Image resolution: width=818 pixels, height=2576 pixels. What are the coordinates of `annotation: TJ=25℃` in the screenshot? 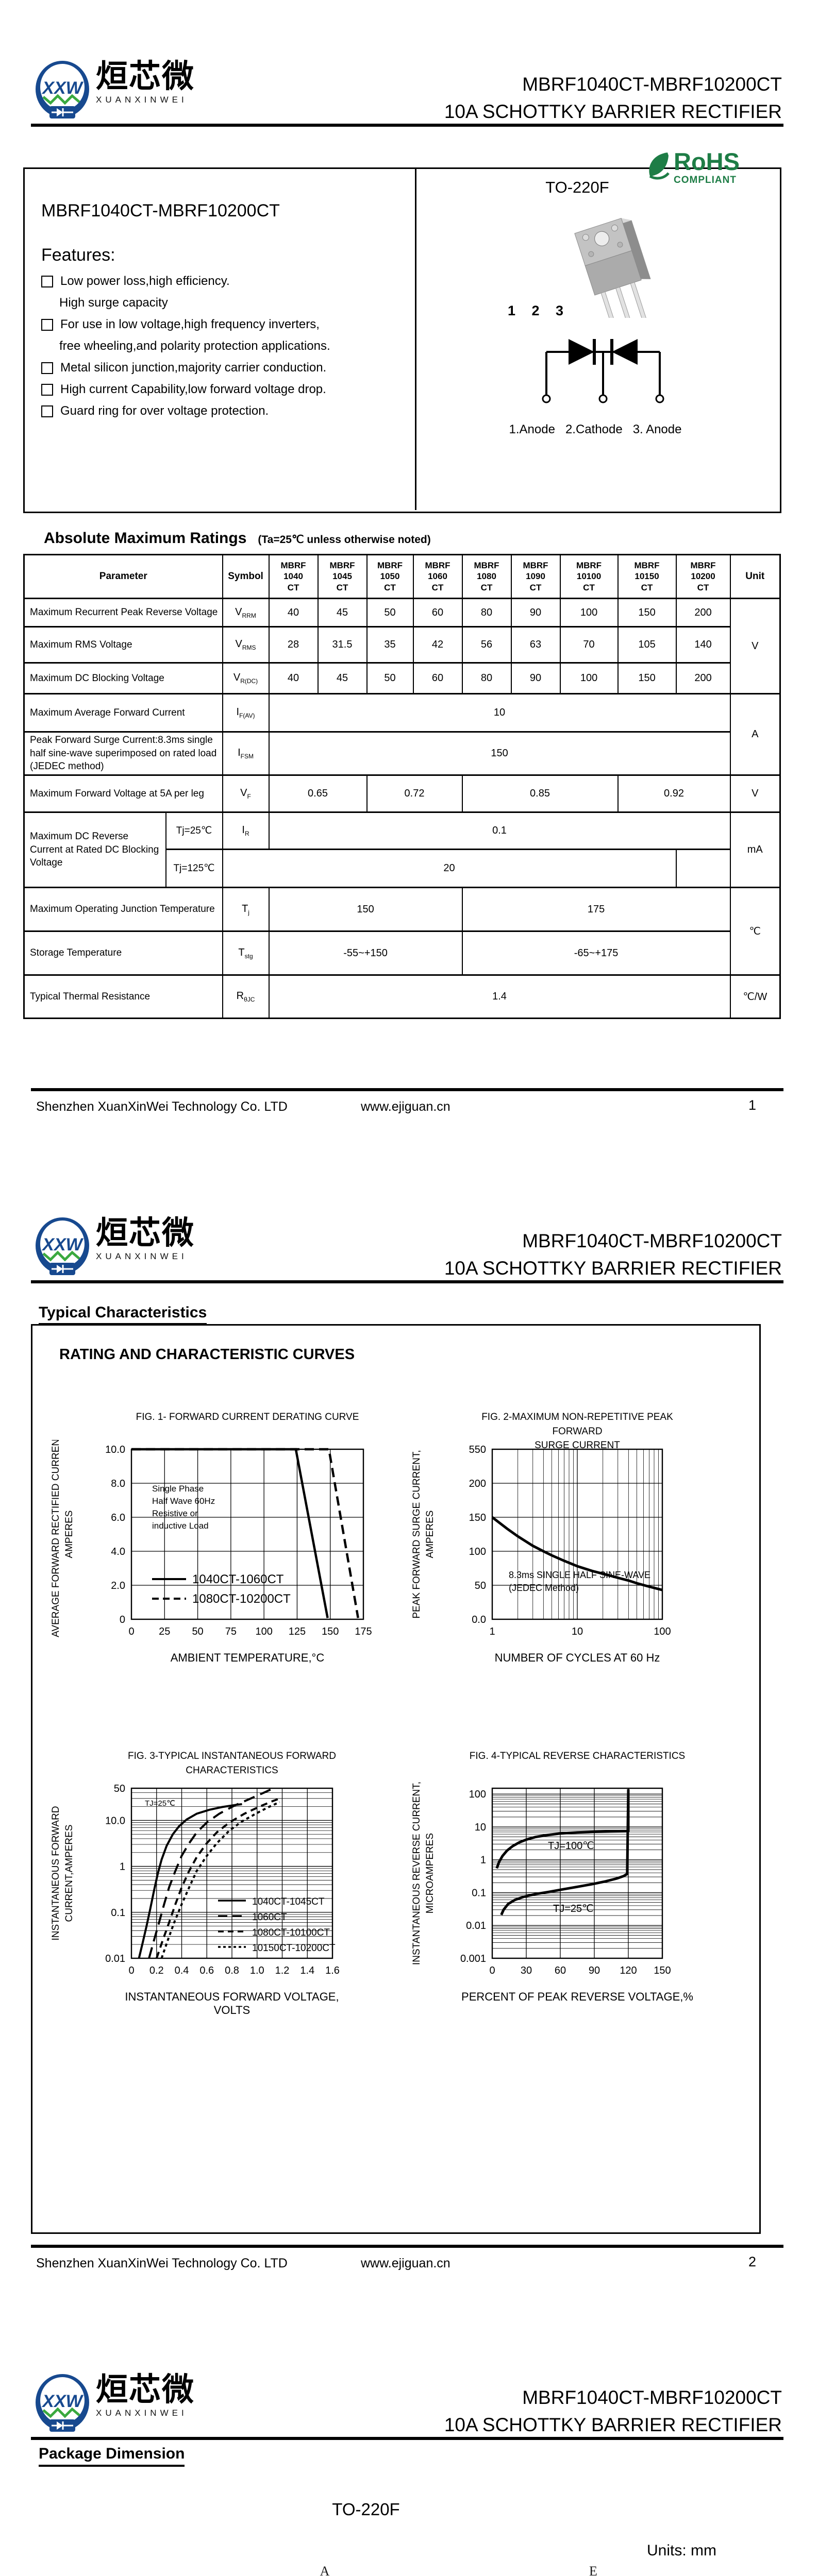 It's located at (573, 1908).